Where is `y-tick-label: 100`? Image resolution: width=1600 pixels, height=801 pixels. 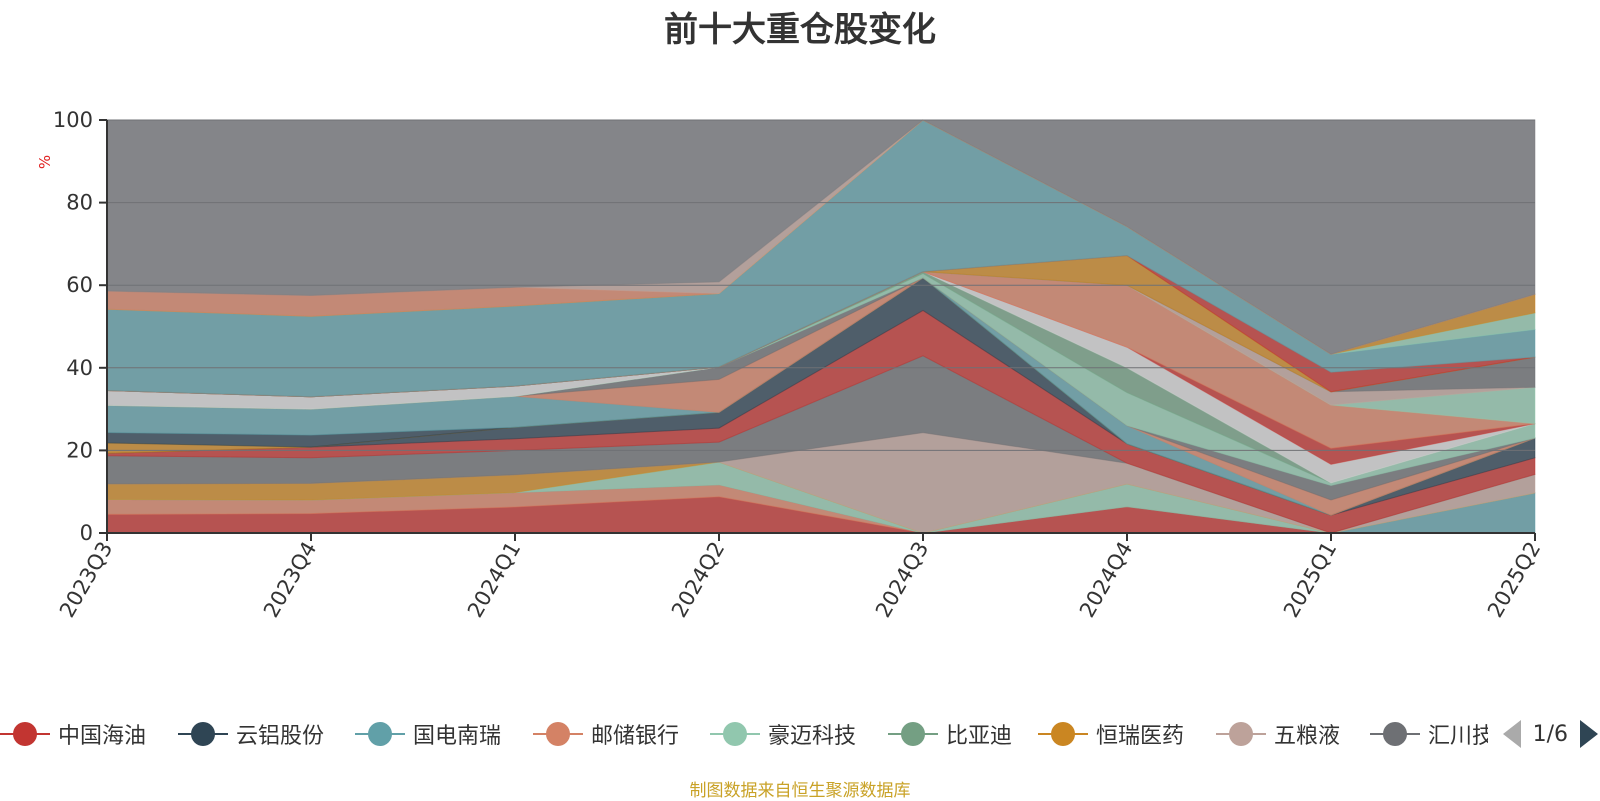
y-tick-label: 100 is located at coordinates (73, 120).